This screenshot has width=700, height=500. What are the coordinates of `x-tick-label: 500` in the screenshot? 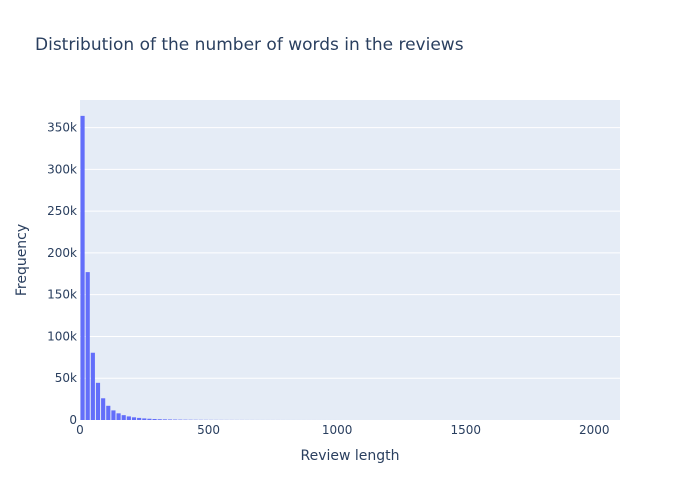 It's located at (208, 430).